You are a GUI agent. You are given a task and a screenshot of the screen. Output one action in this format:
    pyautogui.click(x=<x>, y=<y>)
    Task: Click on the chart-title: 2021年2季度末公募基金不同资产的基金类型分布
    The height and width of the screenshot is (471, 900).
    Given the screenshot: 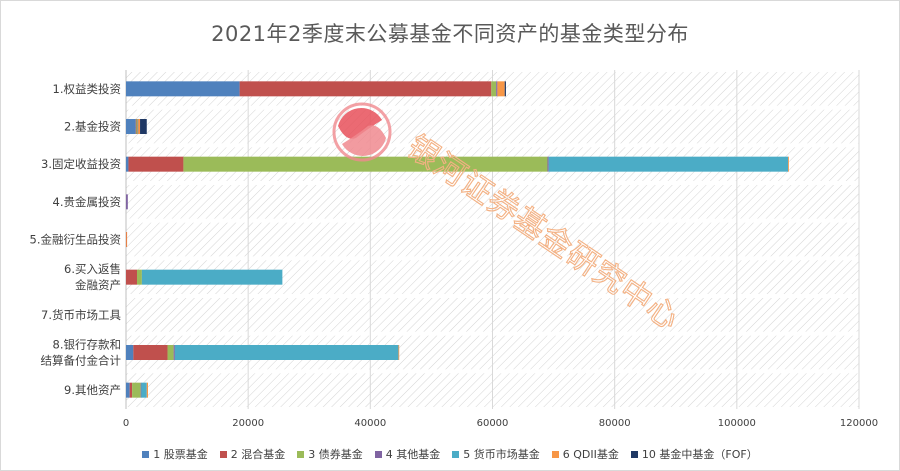 What is the action you would take?
    pyautogui.click(x=450, y=34)
    